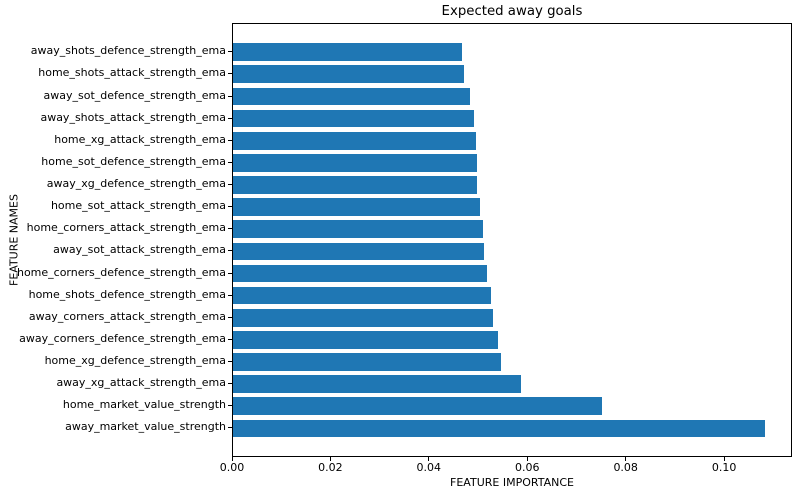  I want to click on x-axis-label: FEATURE IMPORTANCE, so click(512, 482).